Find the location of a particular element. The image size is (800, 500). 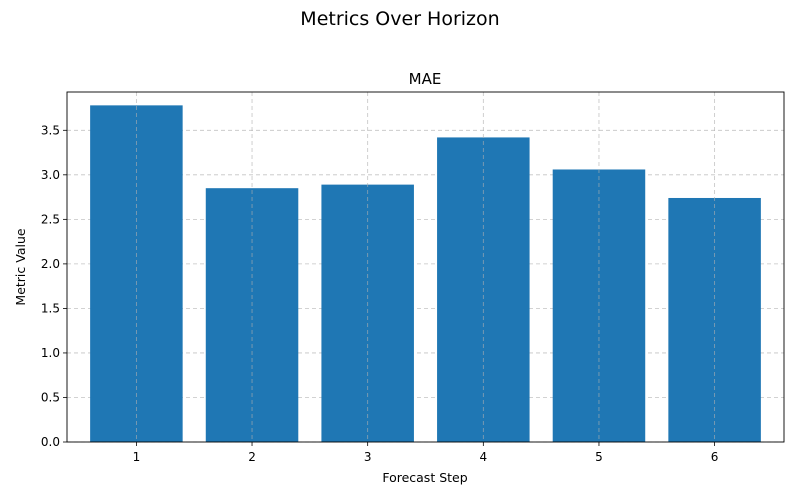

y-tick-label: 1.5 is located at coordinates (50, 308).